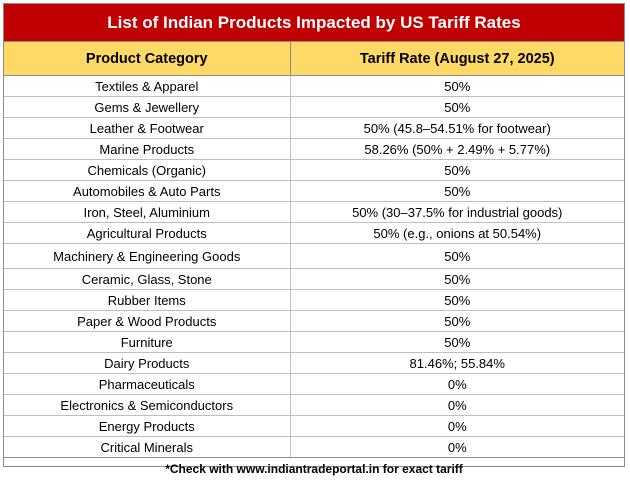 Image resolution: width=630 pixels, height=480 pixels. Describe the element at coordinates (147, 191) in the screenshot. I see `product-category-cell: Automobiles & Auto Parts` at that location.